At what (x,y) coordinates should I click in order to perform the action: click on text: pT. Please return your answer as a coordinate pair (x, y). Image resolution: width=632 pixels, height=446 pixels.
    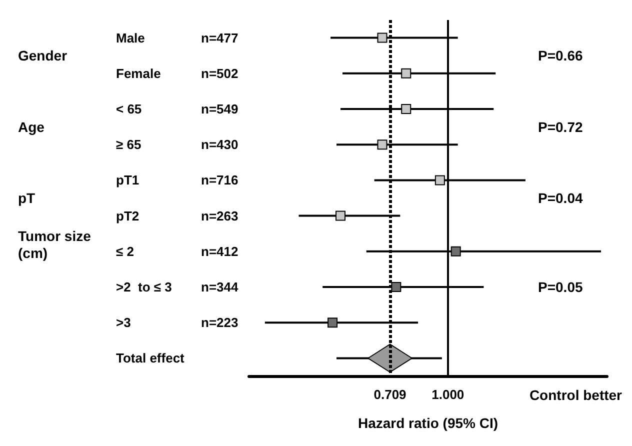
    Looking at the image, I should click on (27, 198).